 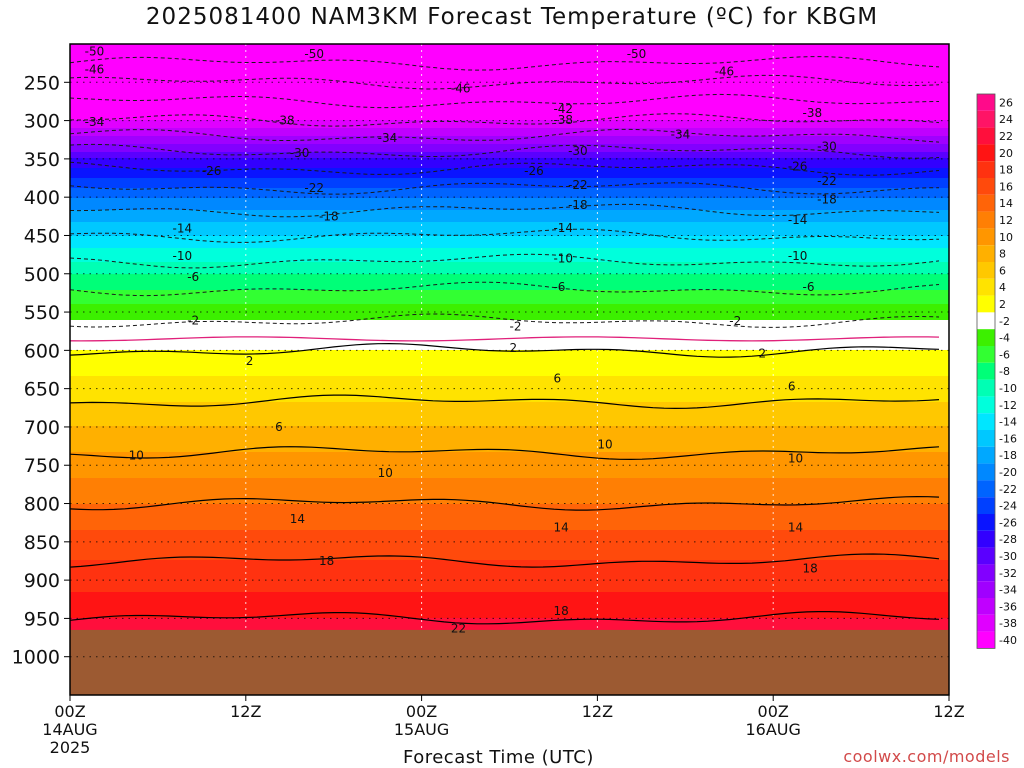 What do you see at coordinates (42, 313) in the screenshot?
I see `pressure-tick-label: 550` at bounding box center [42, 313].